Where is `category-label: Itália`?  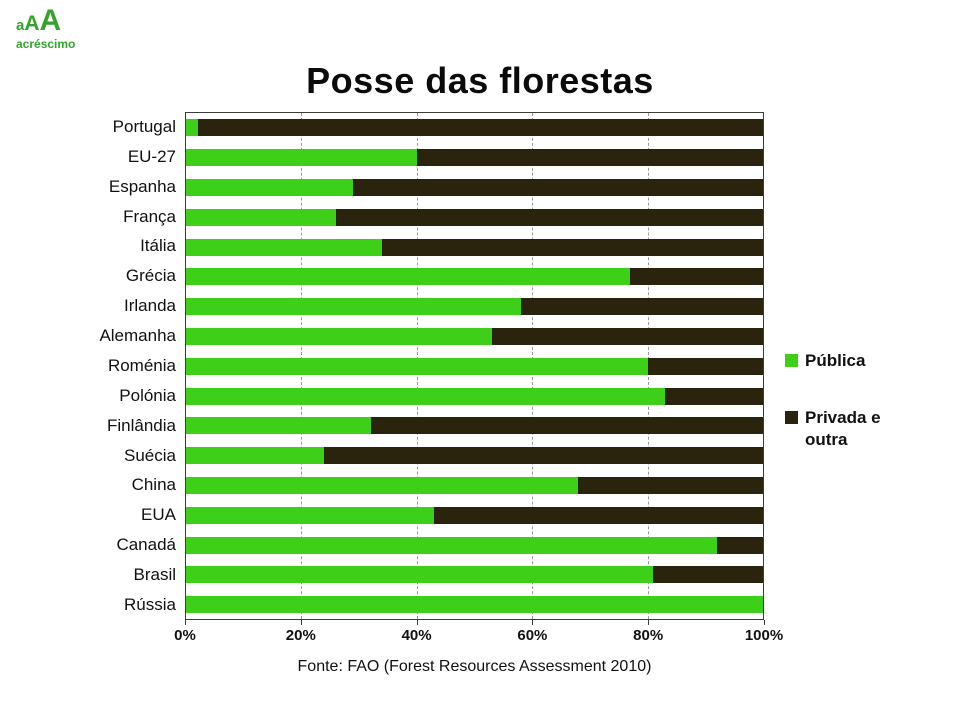 category-label: Itália is located at coordinates (158, 246).